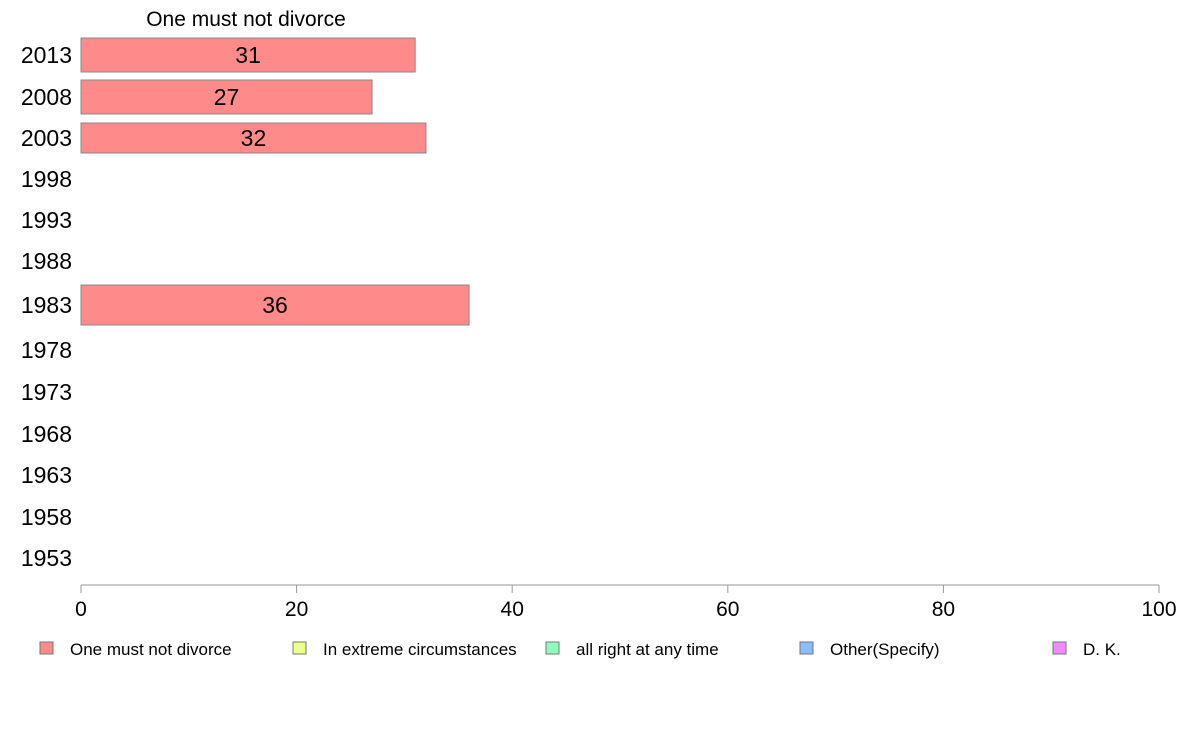  I want to click on y-tick-label-1988: 1988, so click(46, 261).